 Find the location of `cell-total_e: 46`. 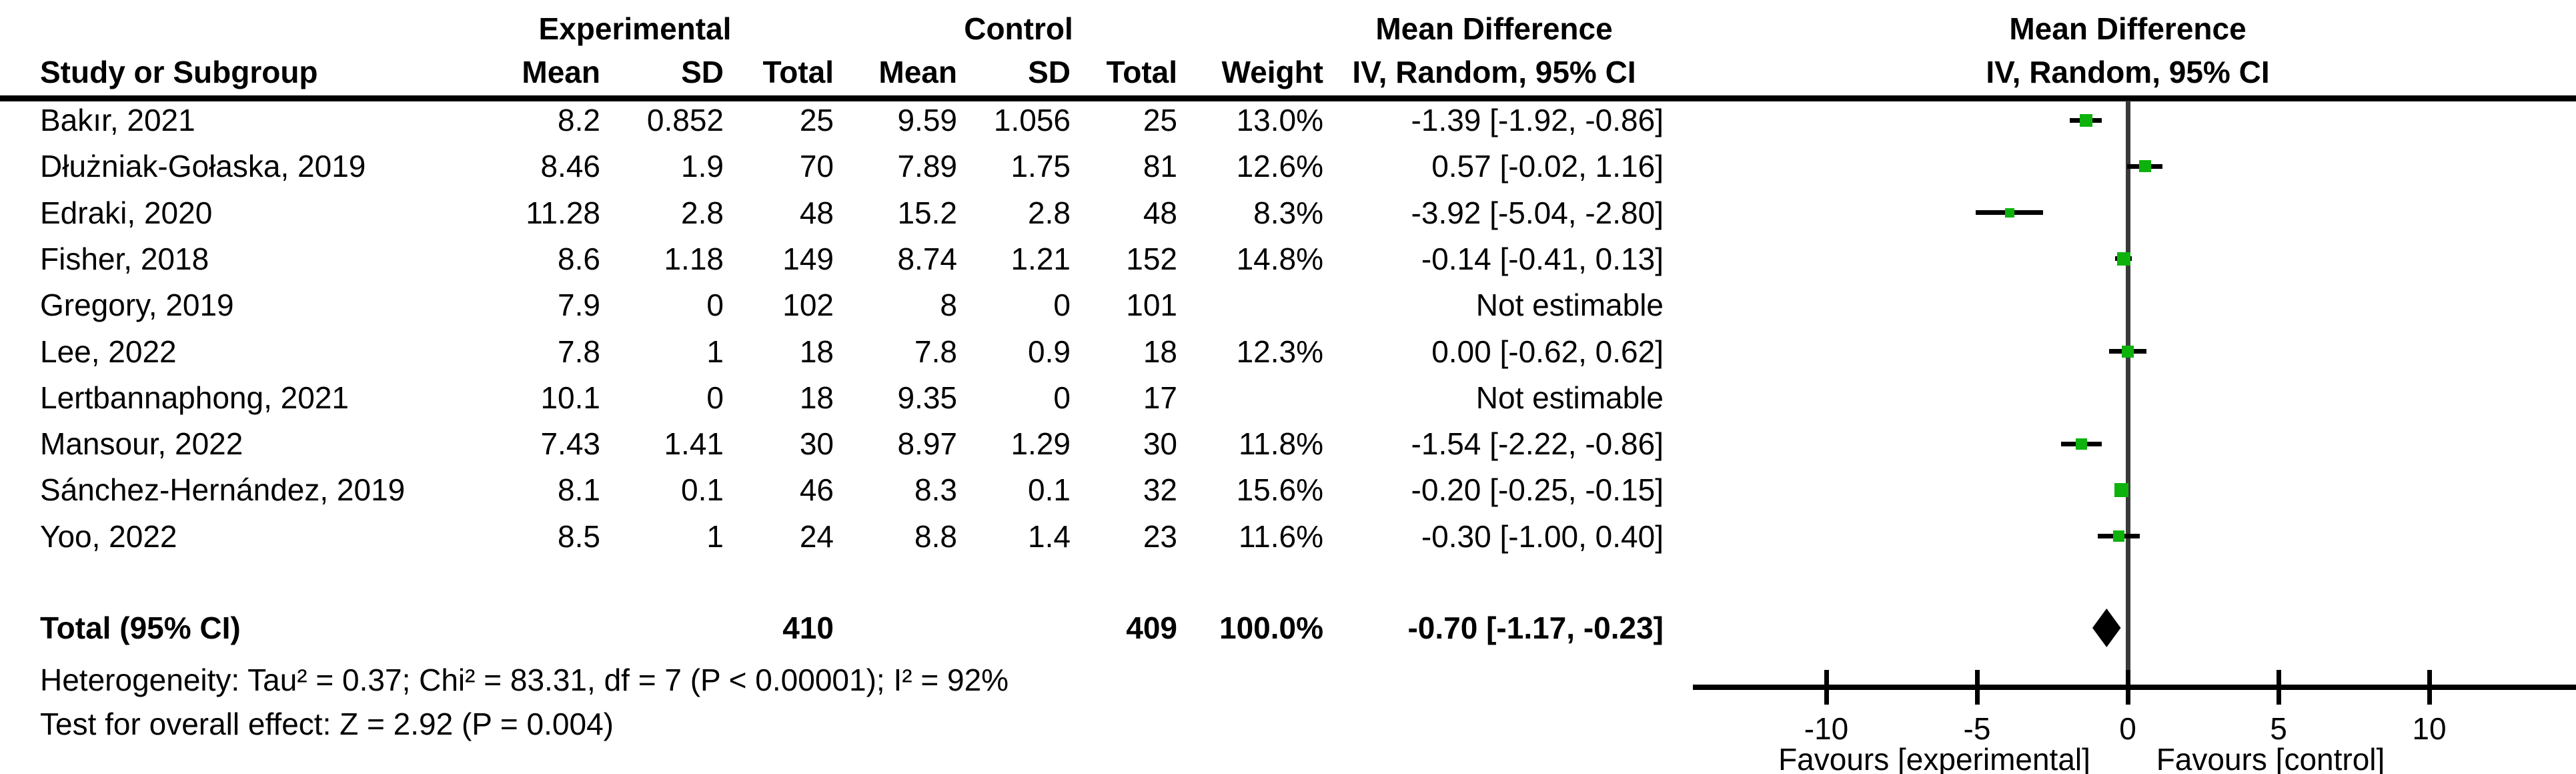

cell-total_e: 46 is located at coordinates (816, 490).